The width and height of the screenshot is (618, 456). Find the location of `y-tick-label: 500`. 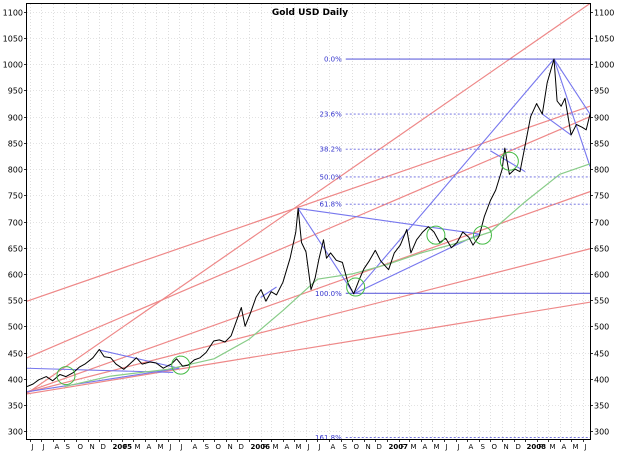

y-tick-label: 500 is located at coordinates (15, 327).